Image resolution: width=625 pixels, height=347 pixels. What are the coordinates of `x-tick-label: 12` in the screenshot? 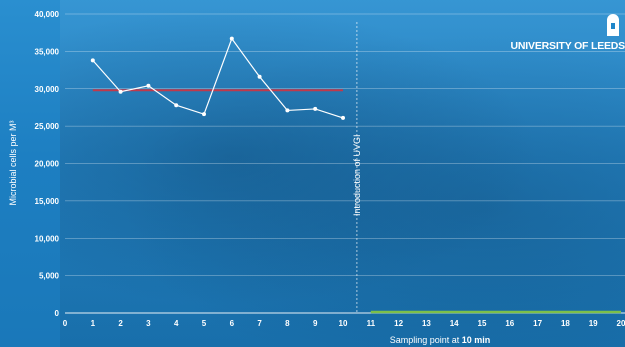 It's located at (398, 323).